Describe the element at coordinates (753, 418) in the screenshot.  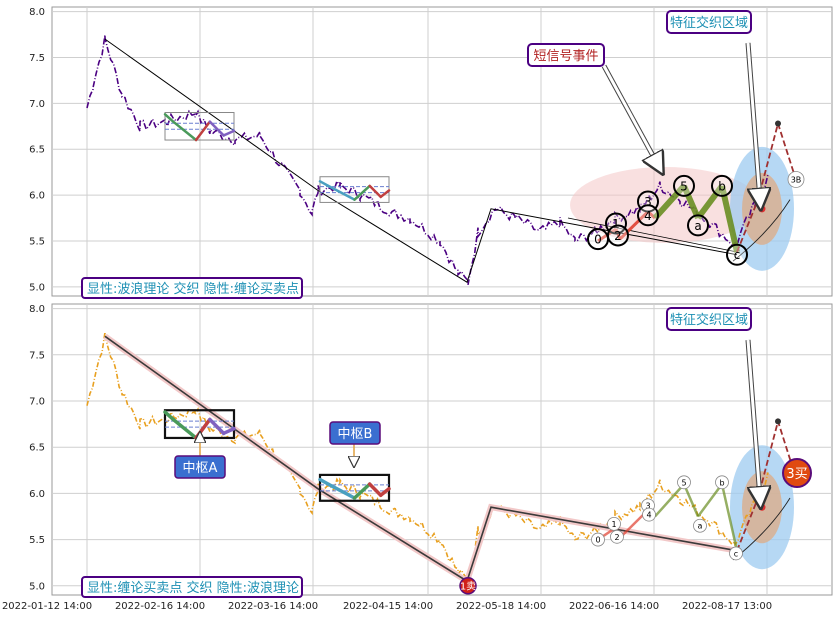
I see `zone-arrow` at that location.